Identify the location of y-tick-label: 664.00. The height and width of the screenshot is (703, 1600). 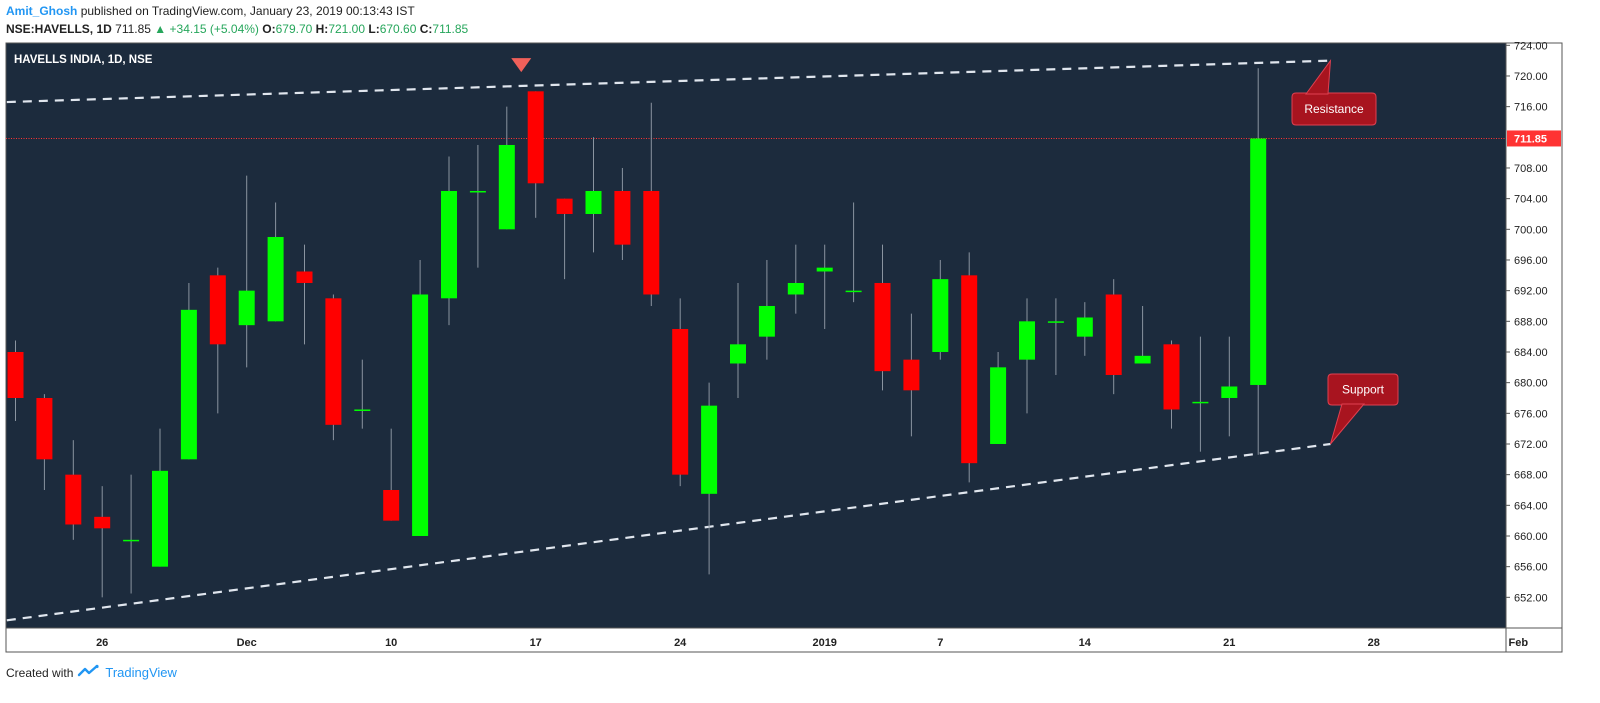
(1531, 506).